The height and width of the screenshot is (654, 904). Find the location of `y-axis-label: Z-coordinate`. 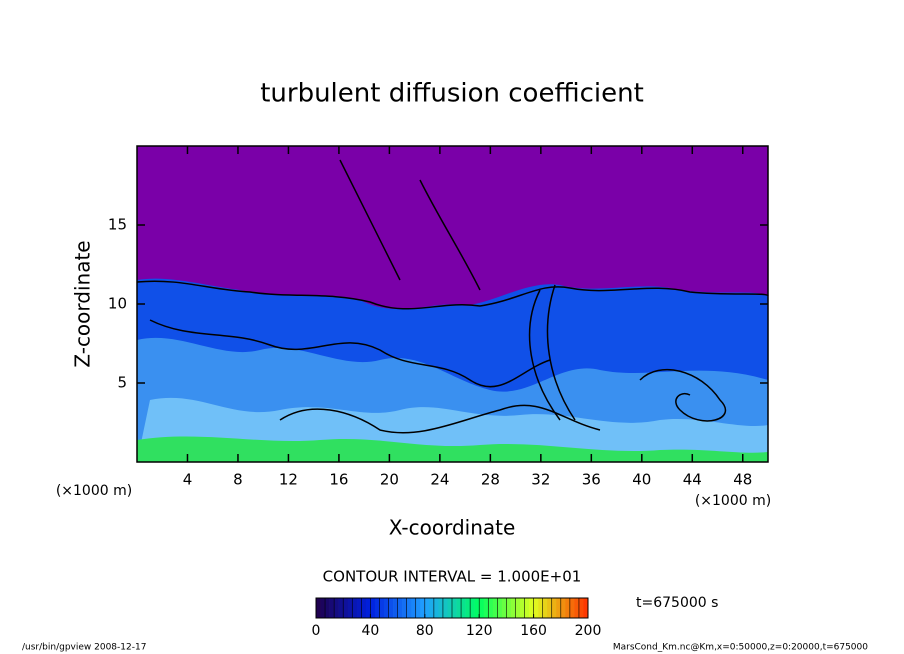

y-axis-label: Z-coordinate is located at coordinates (83, 303).